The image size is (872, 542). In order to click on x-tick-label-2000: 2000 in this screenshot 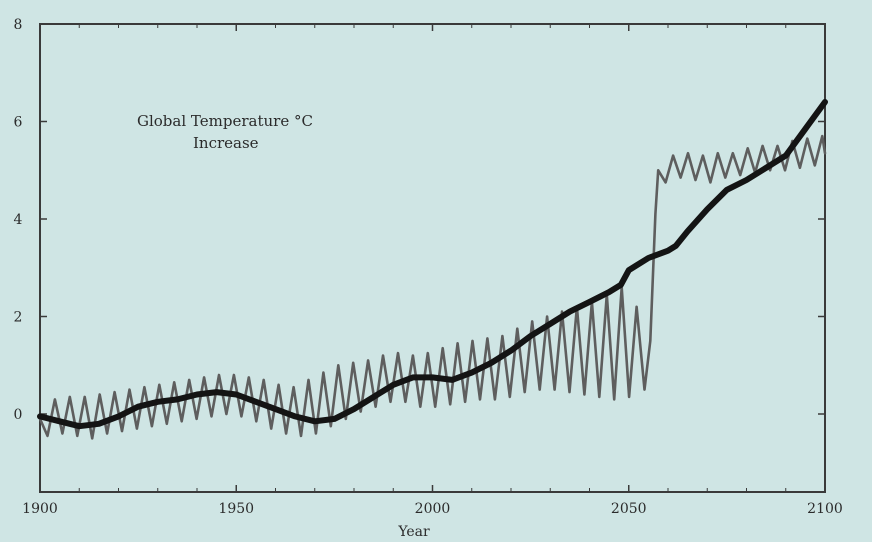, I will do `click(433, 509)`.